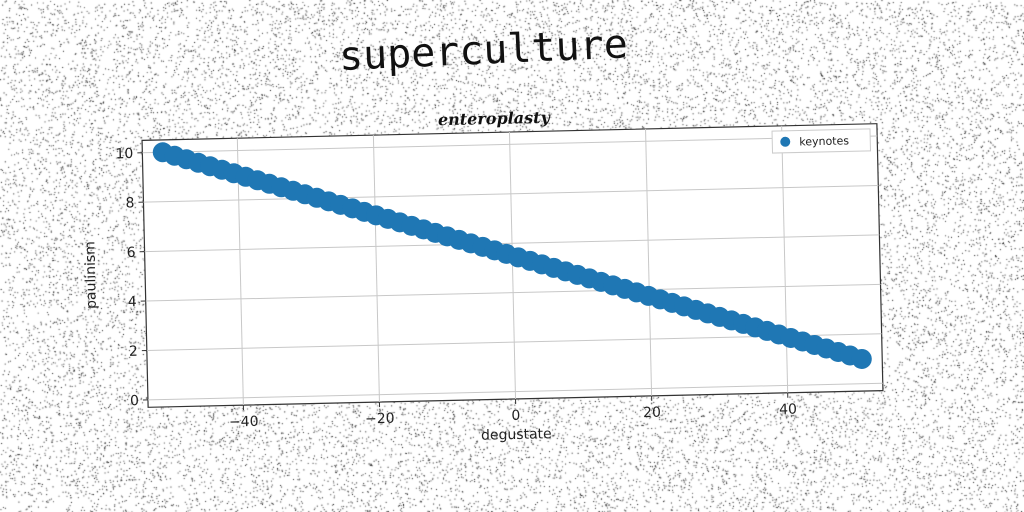  What do you see at coordinates (131, 253) in the screenshot?
I see `y-tick-label: 6` at bounding box center [131, 253].